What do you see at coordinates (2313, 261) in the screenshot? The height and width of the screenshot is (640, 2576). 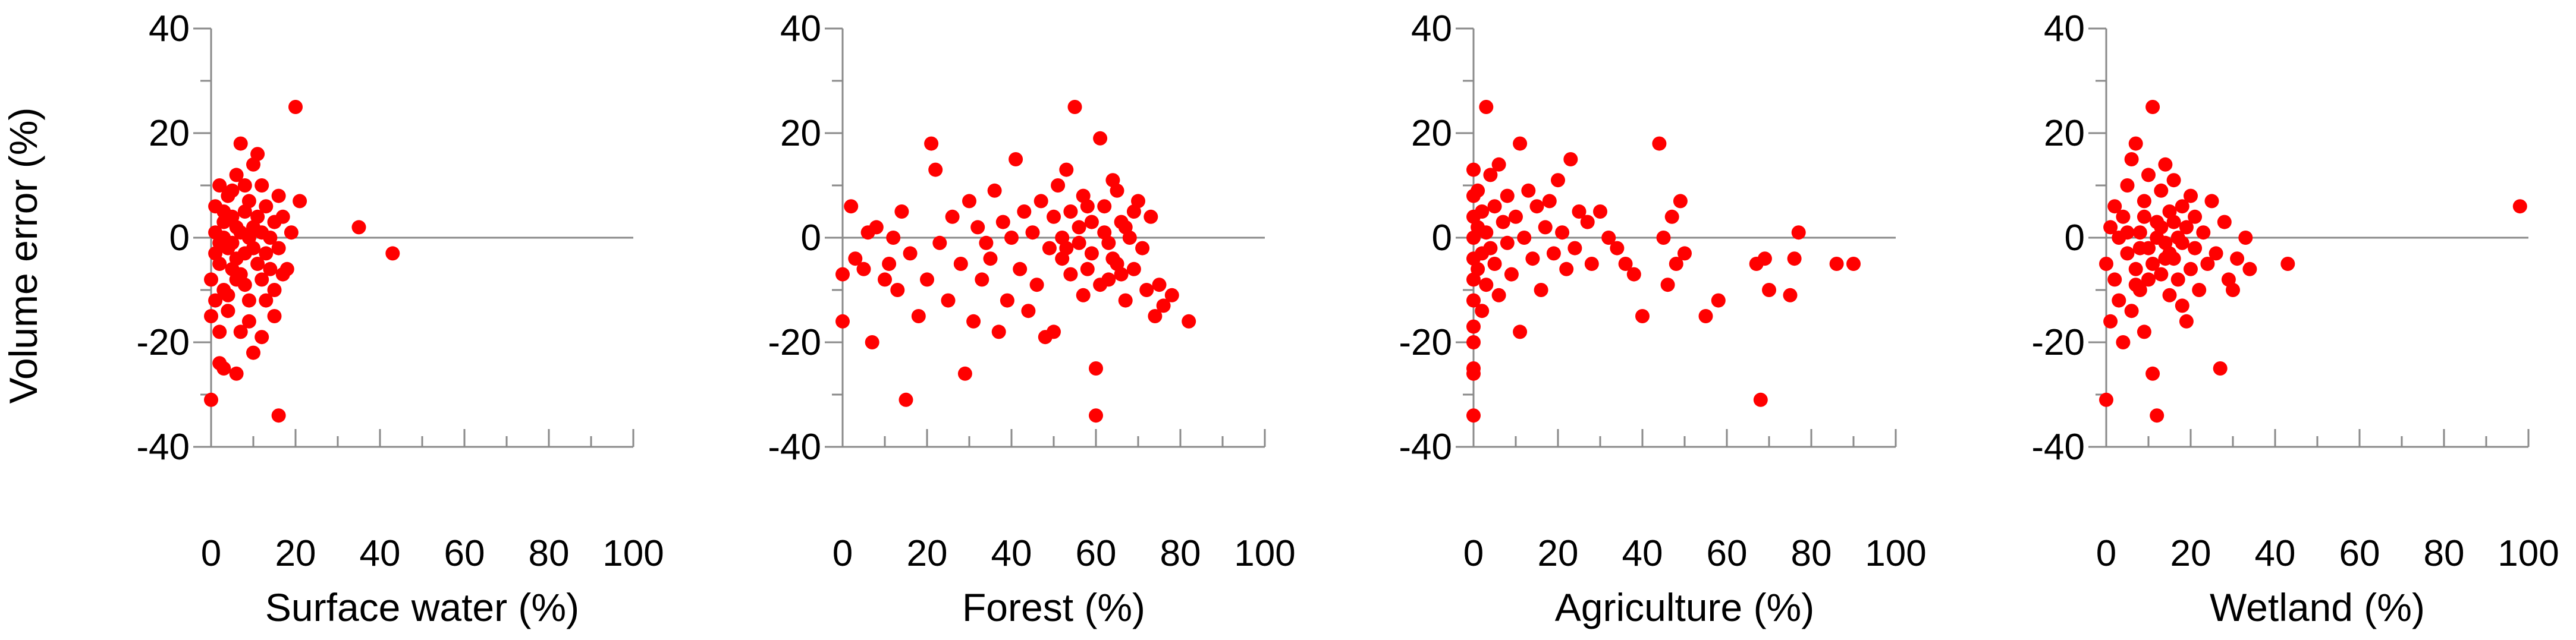 I see `data-points` at bounding box center [2313, 261].